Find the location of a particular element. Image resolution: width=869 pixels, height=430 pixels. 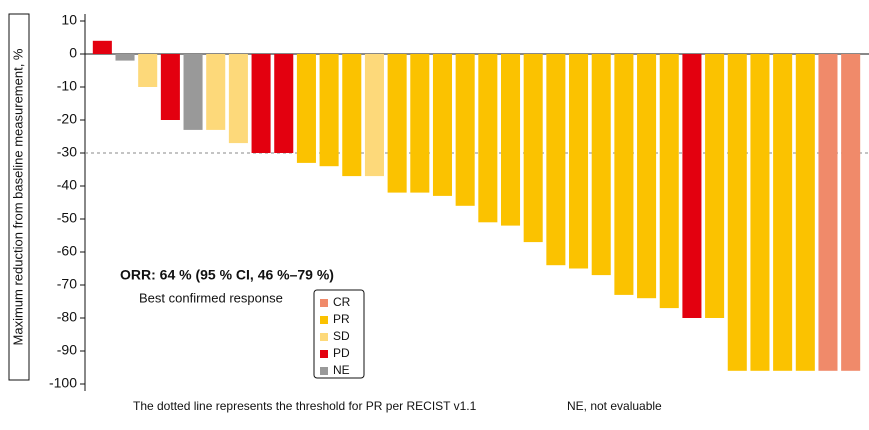

ylabel-box is located at coordinates (19, 197).